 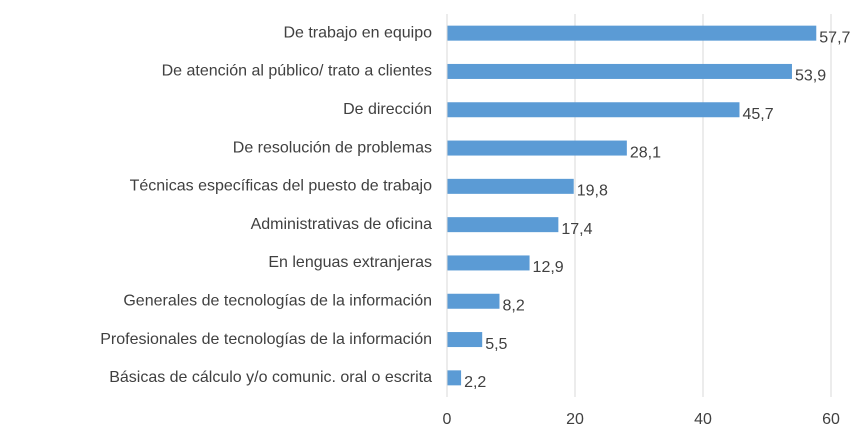 What do you see at coordinates (592, 191) in the screenshot?
I see `value-label: 19,8` at bounding box center [592, 191].